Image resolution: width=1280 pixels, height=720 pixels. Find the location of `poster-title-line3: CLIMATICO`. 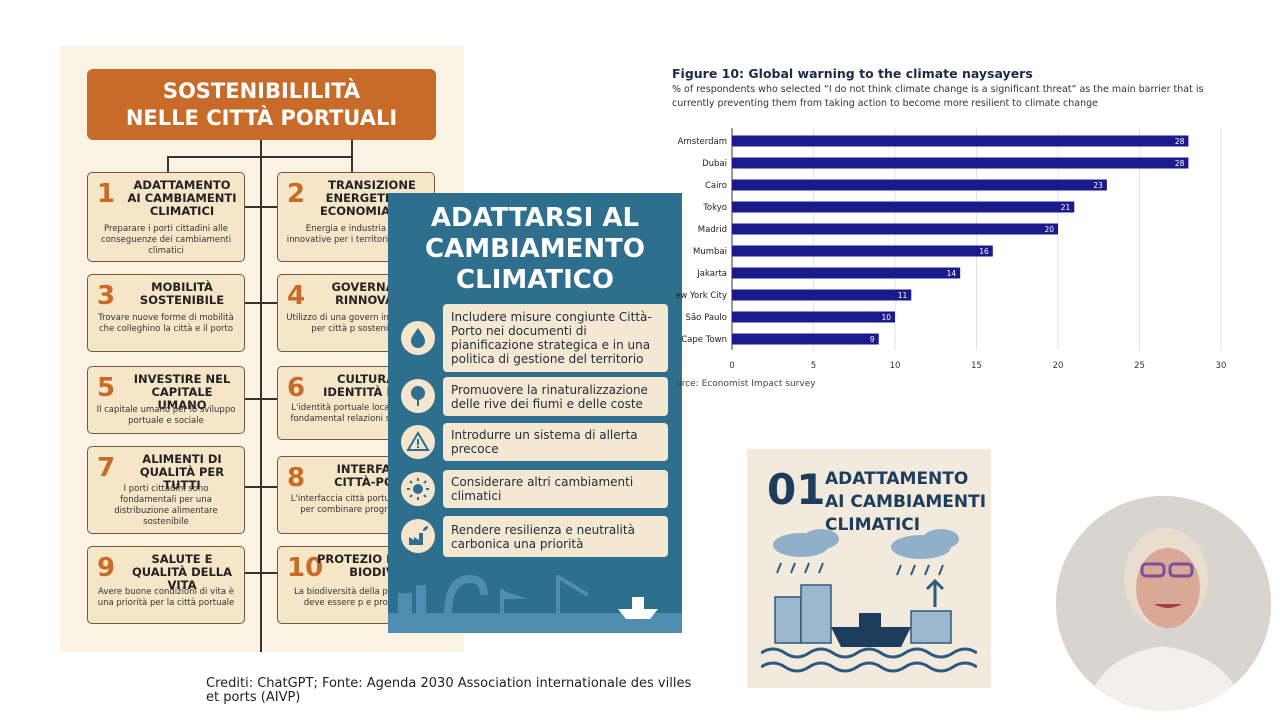

poster-title-line3: CLIMATICO is located at coordinates (535, 280).